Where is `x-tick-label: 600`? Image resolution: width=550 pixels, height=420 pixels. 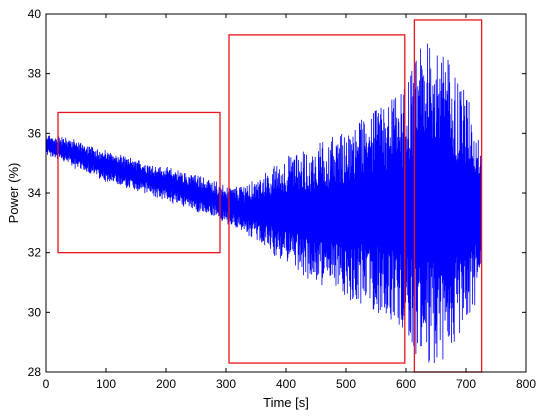
x-tick-label: 600 is located at coordinates (406, 384).